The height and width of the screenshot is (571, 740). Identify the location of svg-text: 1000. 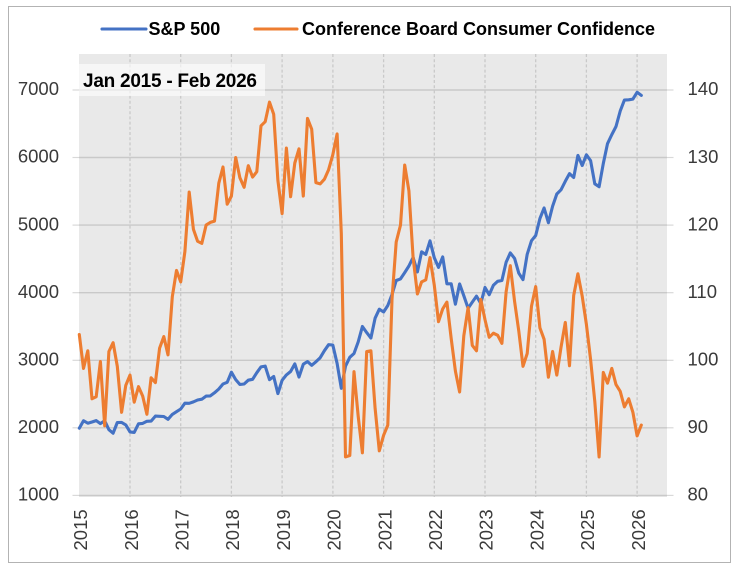
(38, 494).